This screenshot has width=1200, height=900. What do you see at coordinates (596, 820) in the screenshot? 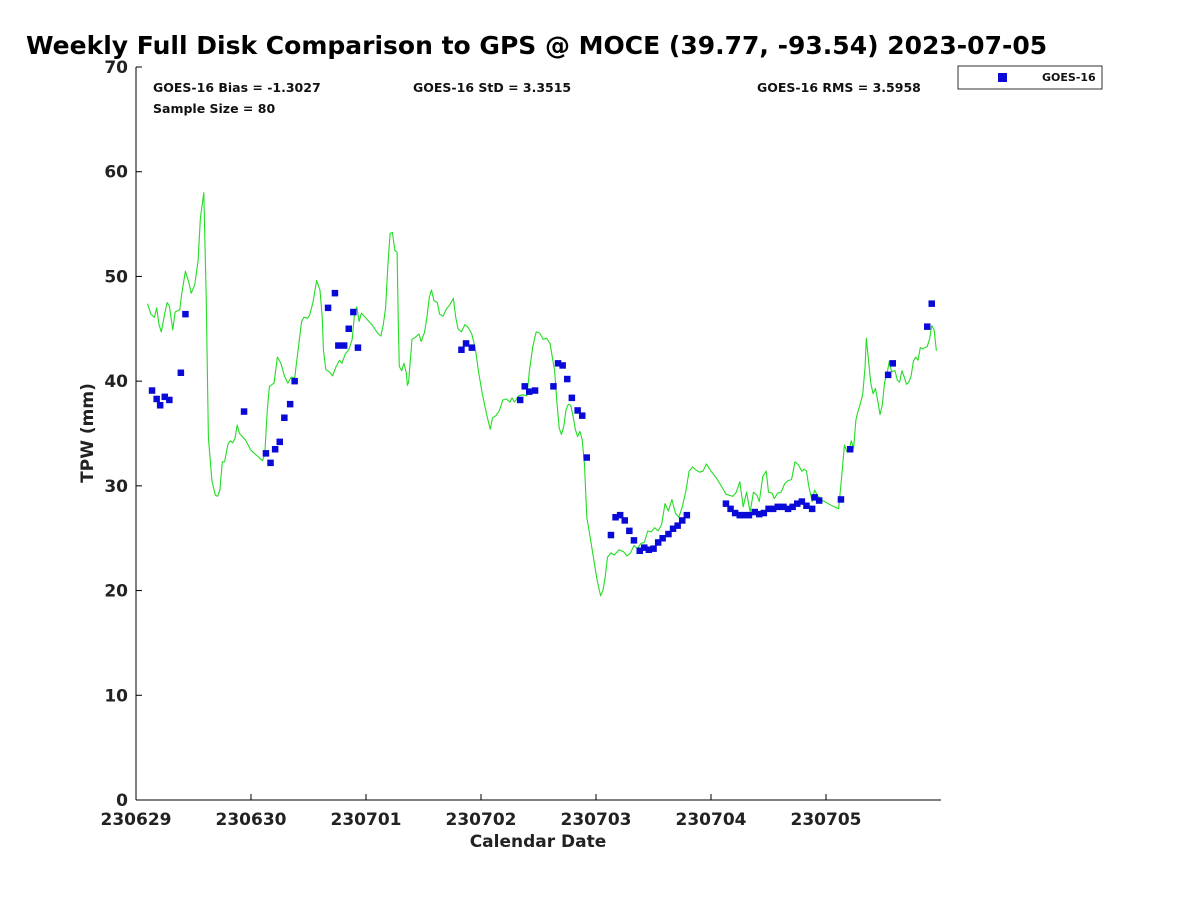
I see `x-tick-label: 230703` at bounding box center [596, 820].